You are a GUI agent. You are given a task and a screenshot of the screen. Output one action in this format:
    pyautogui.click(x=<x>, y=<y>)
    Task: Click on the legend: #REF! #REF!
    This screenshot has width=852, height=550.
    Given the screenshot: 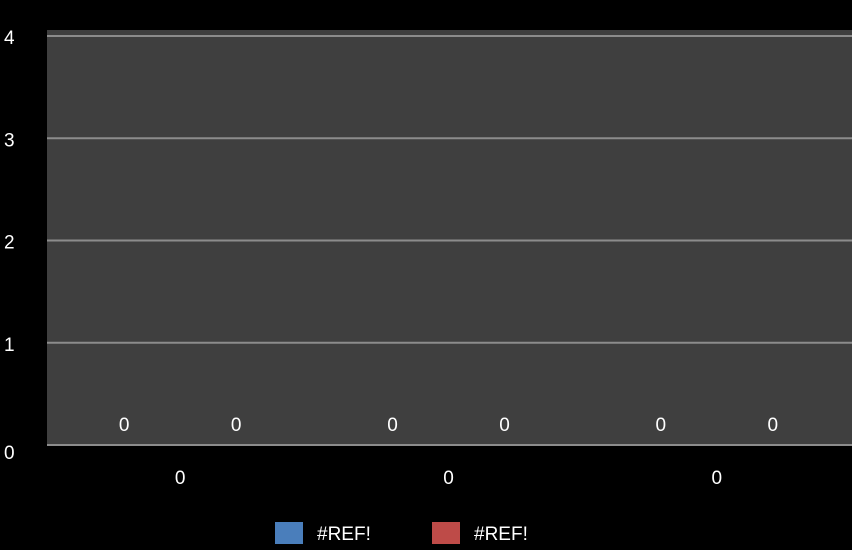 What is the action you would take?
    pyautogui.click(x=401, y=533)
    